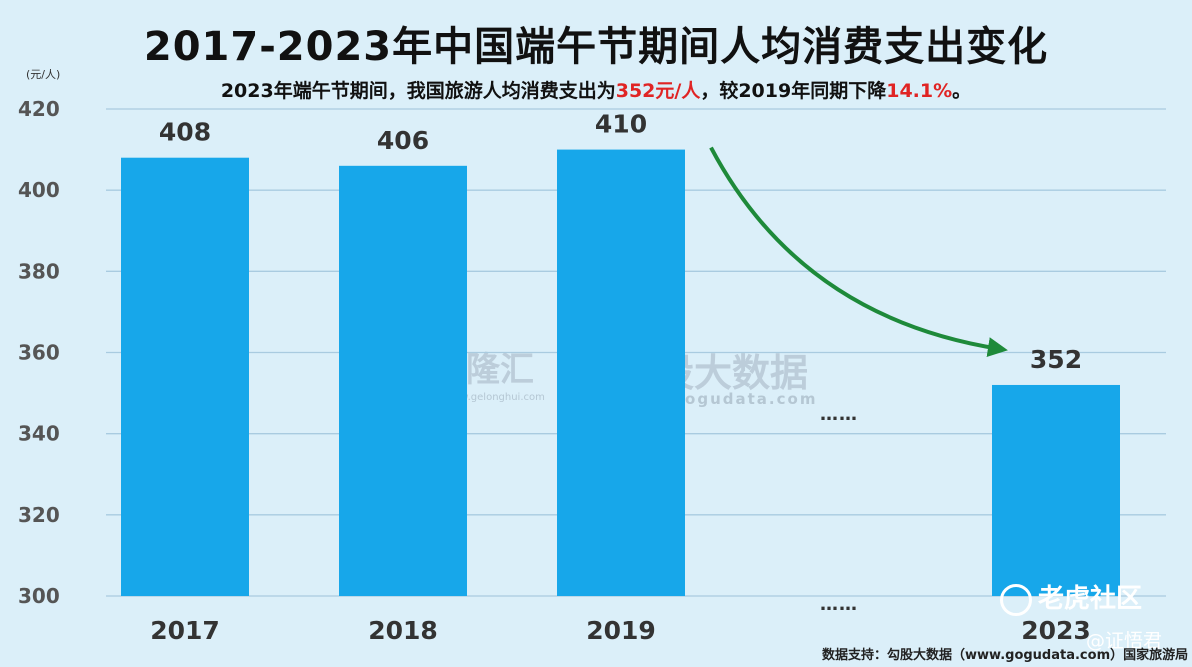 The image size is (1192, 667). What do you see at coordinates (39, 271) in the screenshot?
I see `y-tick-label: 380` at bounding box center [39, 271].